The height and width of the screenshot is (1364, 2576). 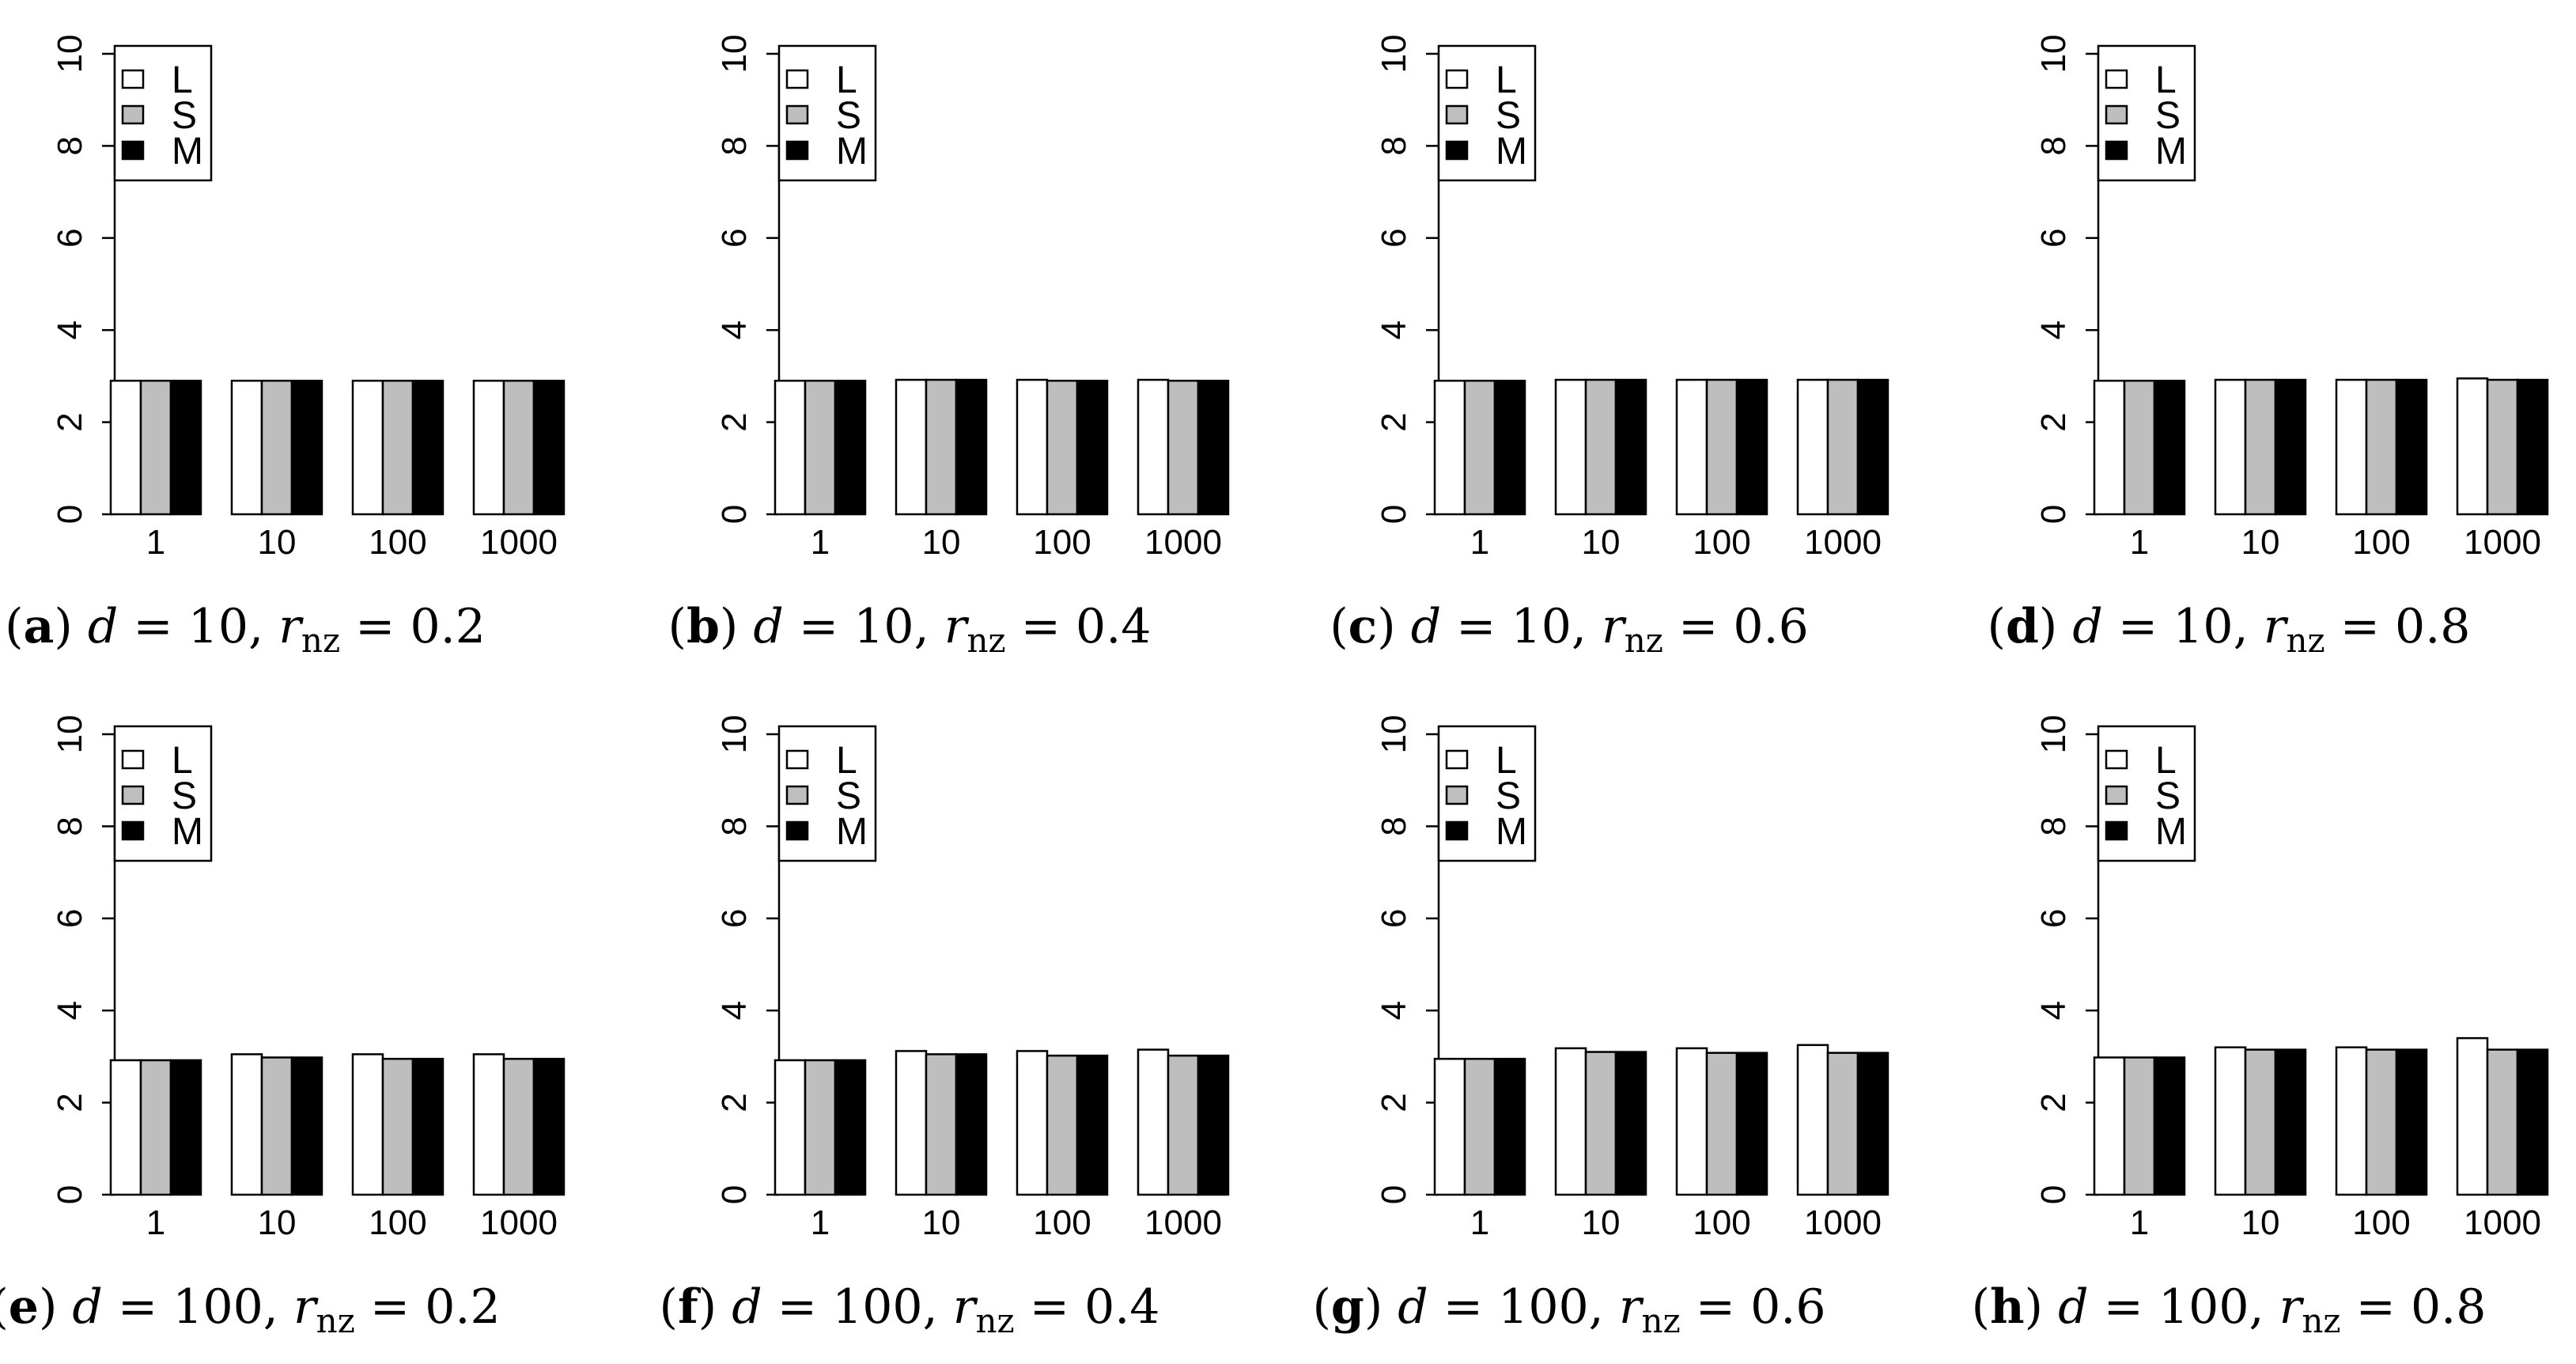 I want to click on caption-d-value: 100, so click(x=878, y=1307).